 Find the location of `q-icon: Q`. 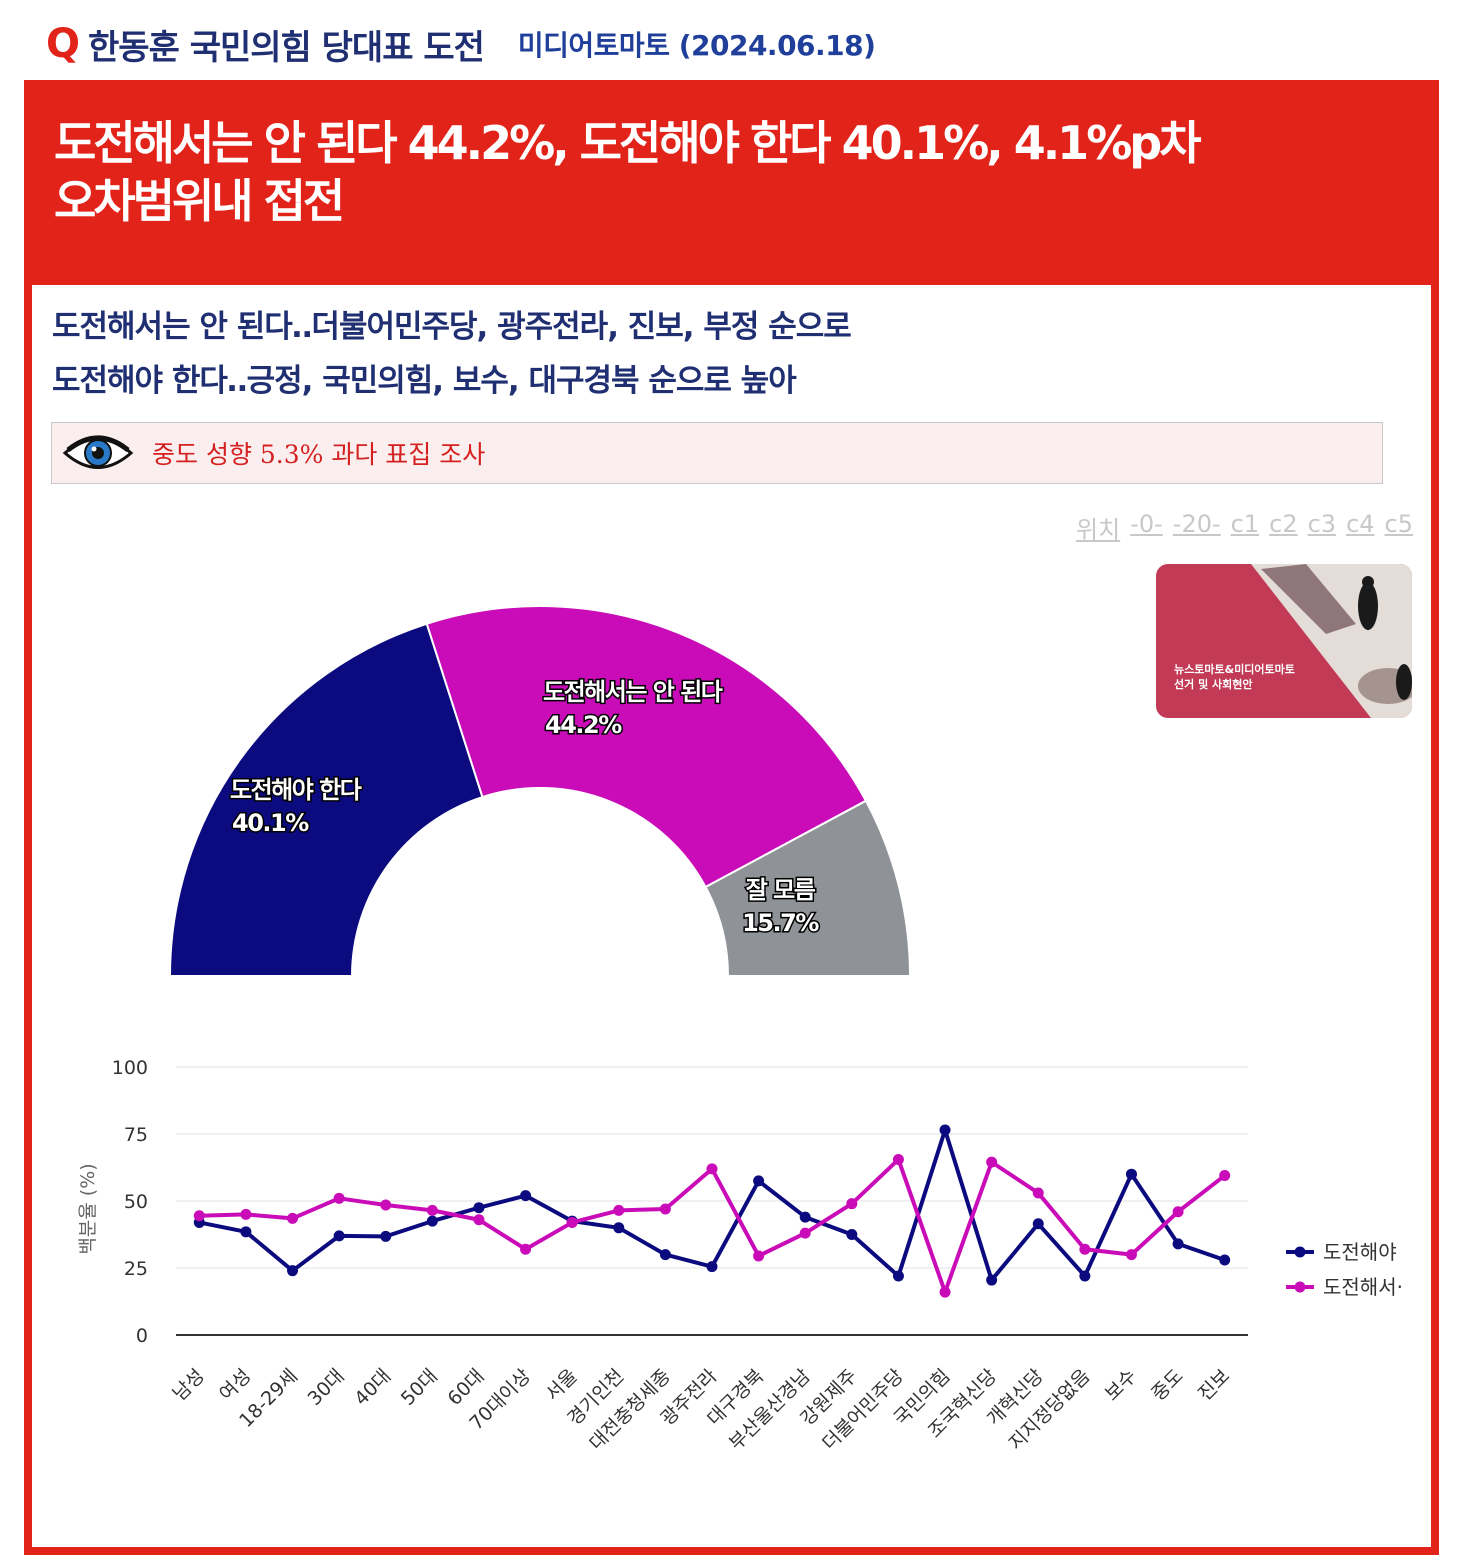

q-icon: Q is located at coordinates (63, 44).